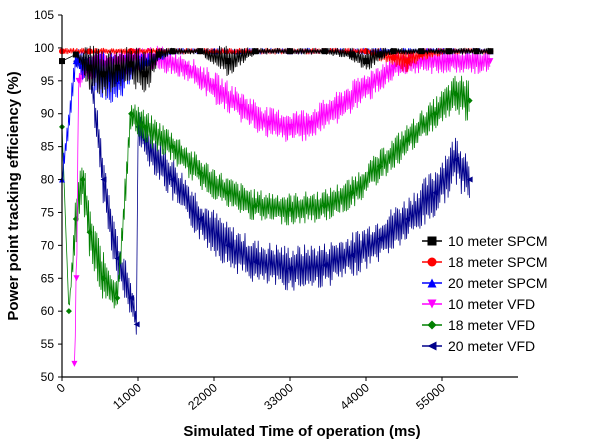 The width and height of the screenshot is (608, 441). Describe the element at coordinates (61, 387) in the screenshot. I see `x-tick-label: 0` at that location.